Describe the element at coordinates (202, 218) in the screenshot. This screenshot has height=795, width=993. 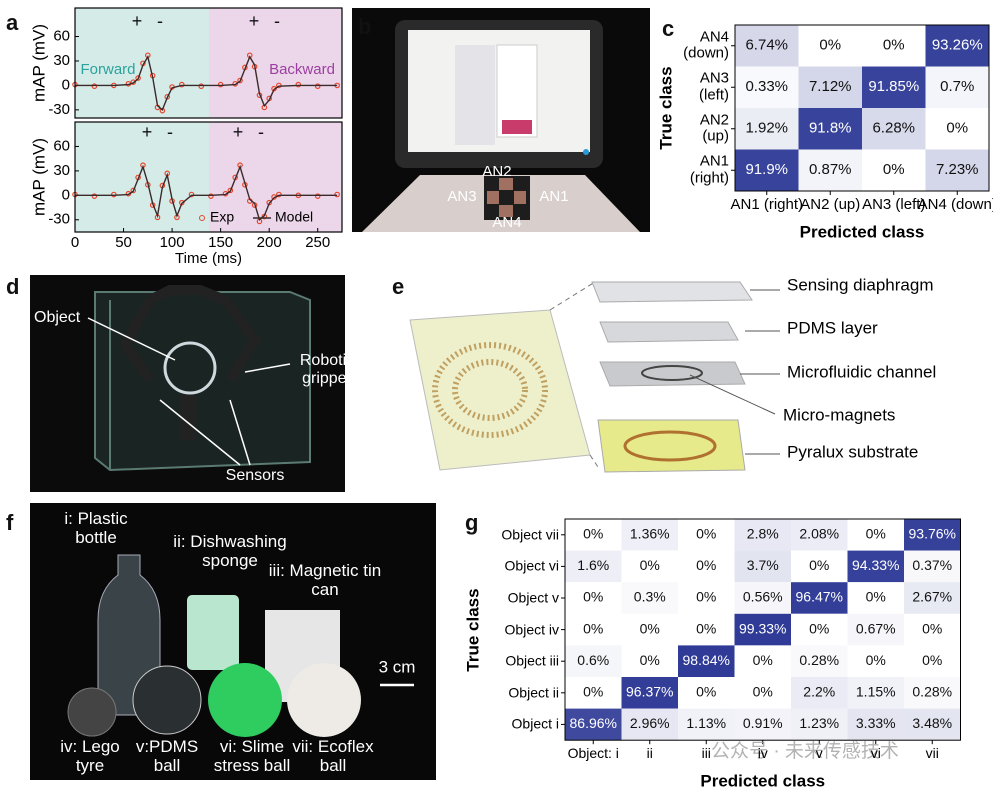
I see `legend-marker` at that location.